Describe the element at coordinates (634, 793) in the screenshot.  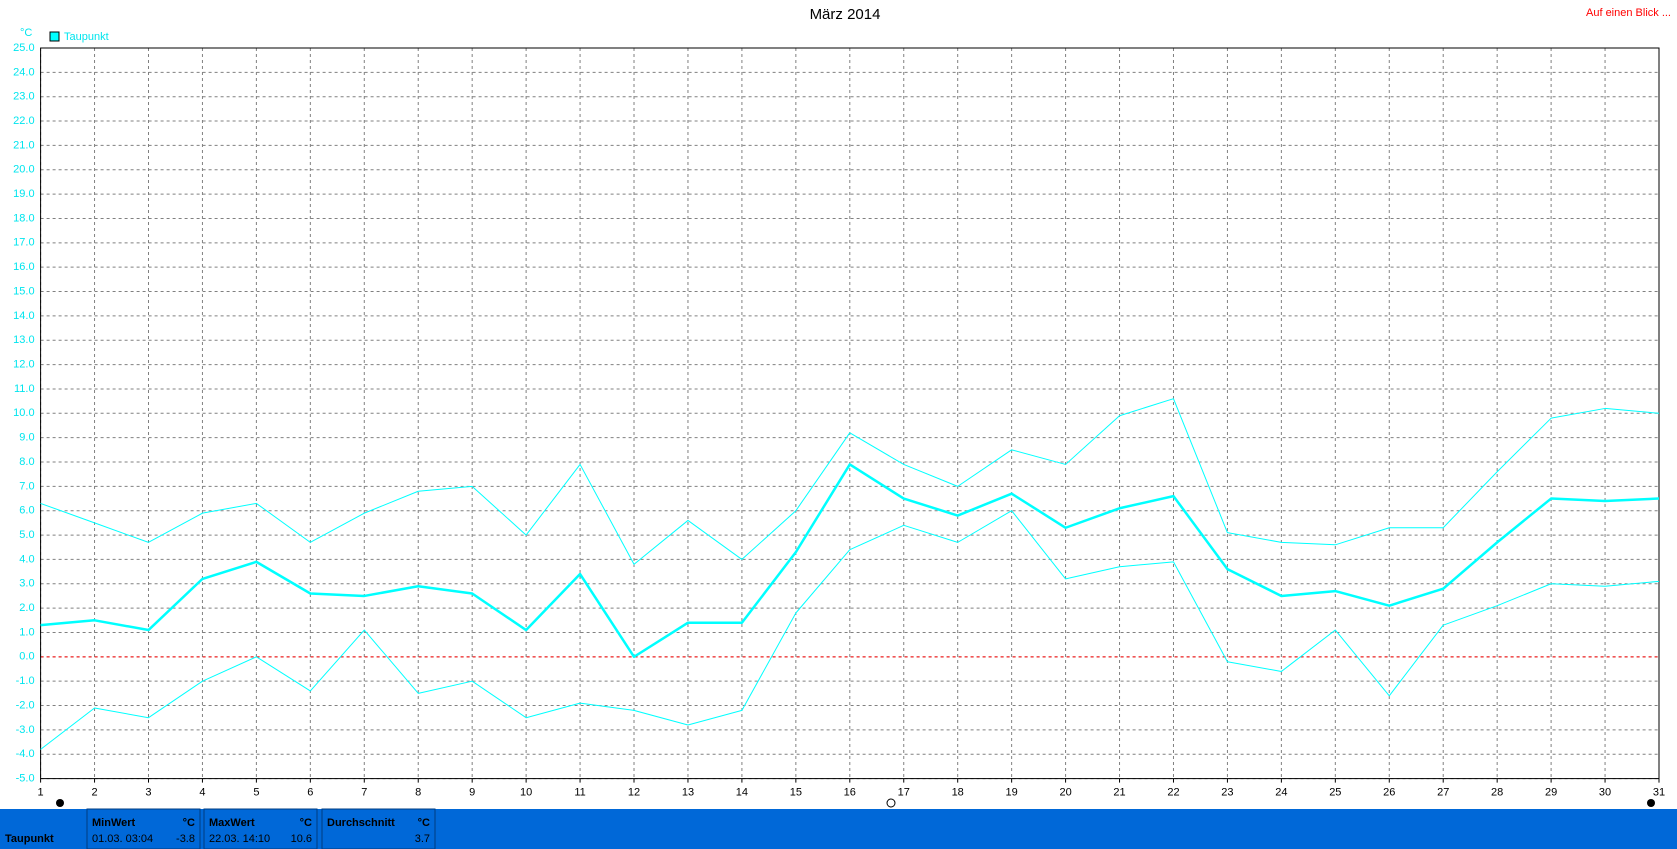
I see `x-tick-label: 12` at that location.